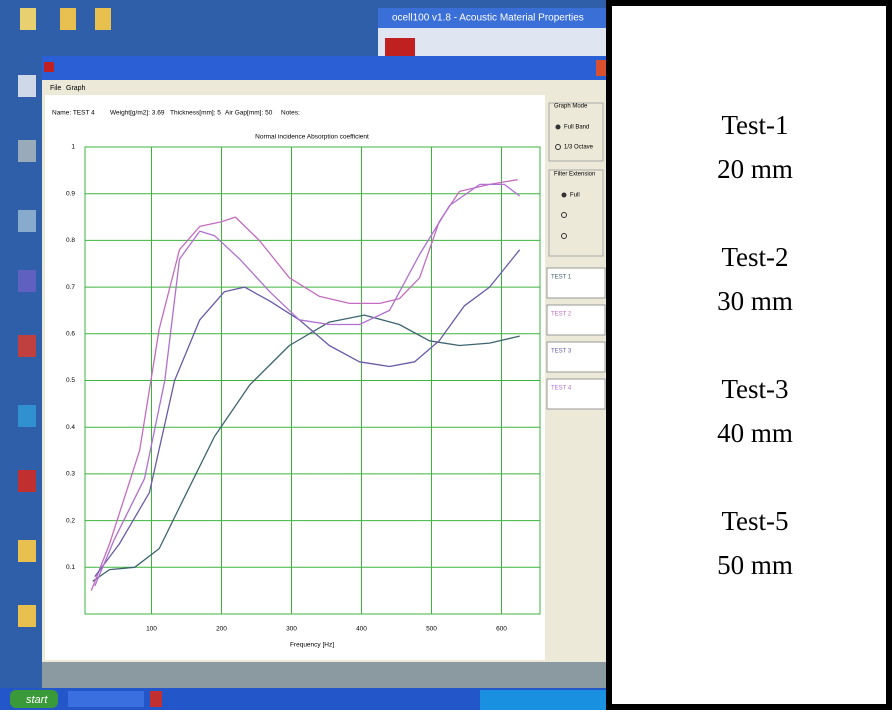 Image resolution: width=892 pixels, height=715 pixels. Describe the element at coordinates (561, 278) in the screenshot. I see `legend-label: TEST 1` at that location.